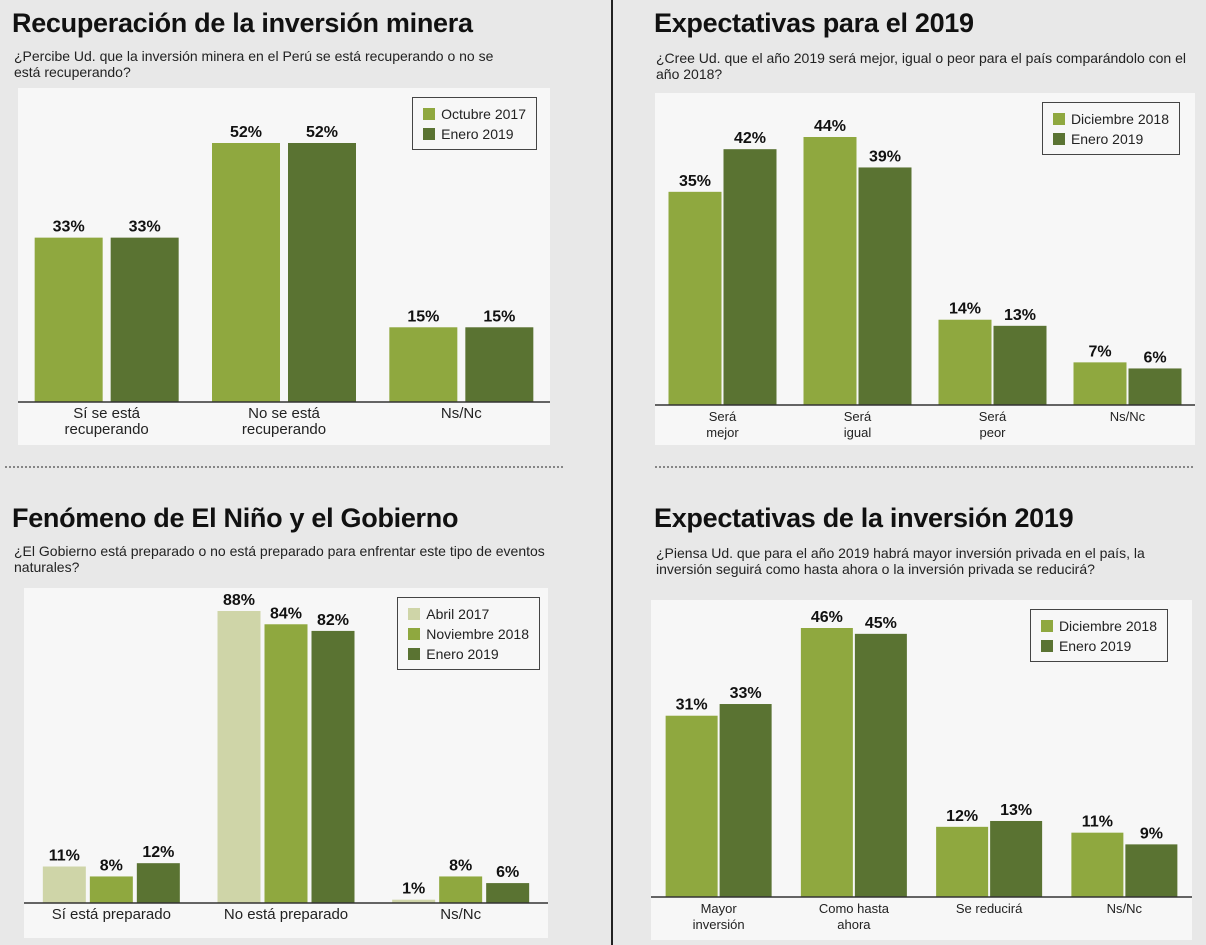  What do you see at coordinates (477, 634) in the screenshot?
I see `legend-label: Noviembre 2018` at bounding box center [477, 634].